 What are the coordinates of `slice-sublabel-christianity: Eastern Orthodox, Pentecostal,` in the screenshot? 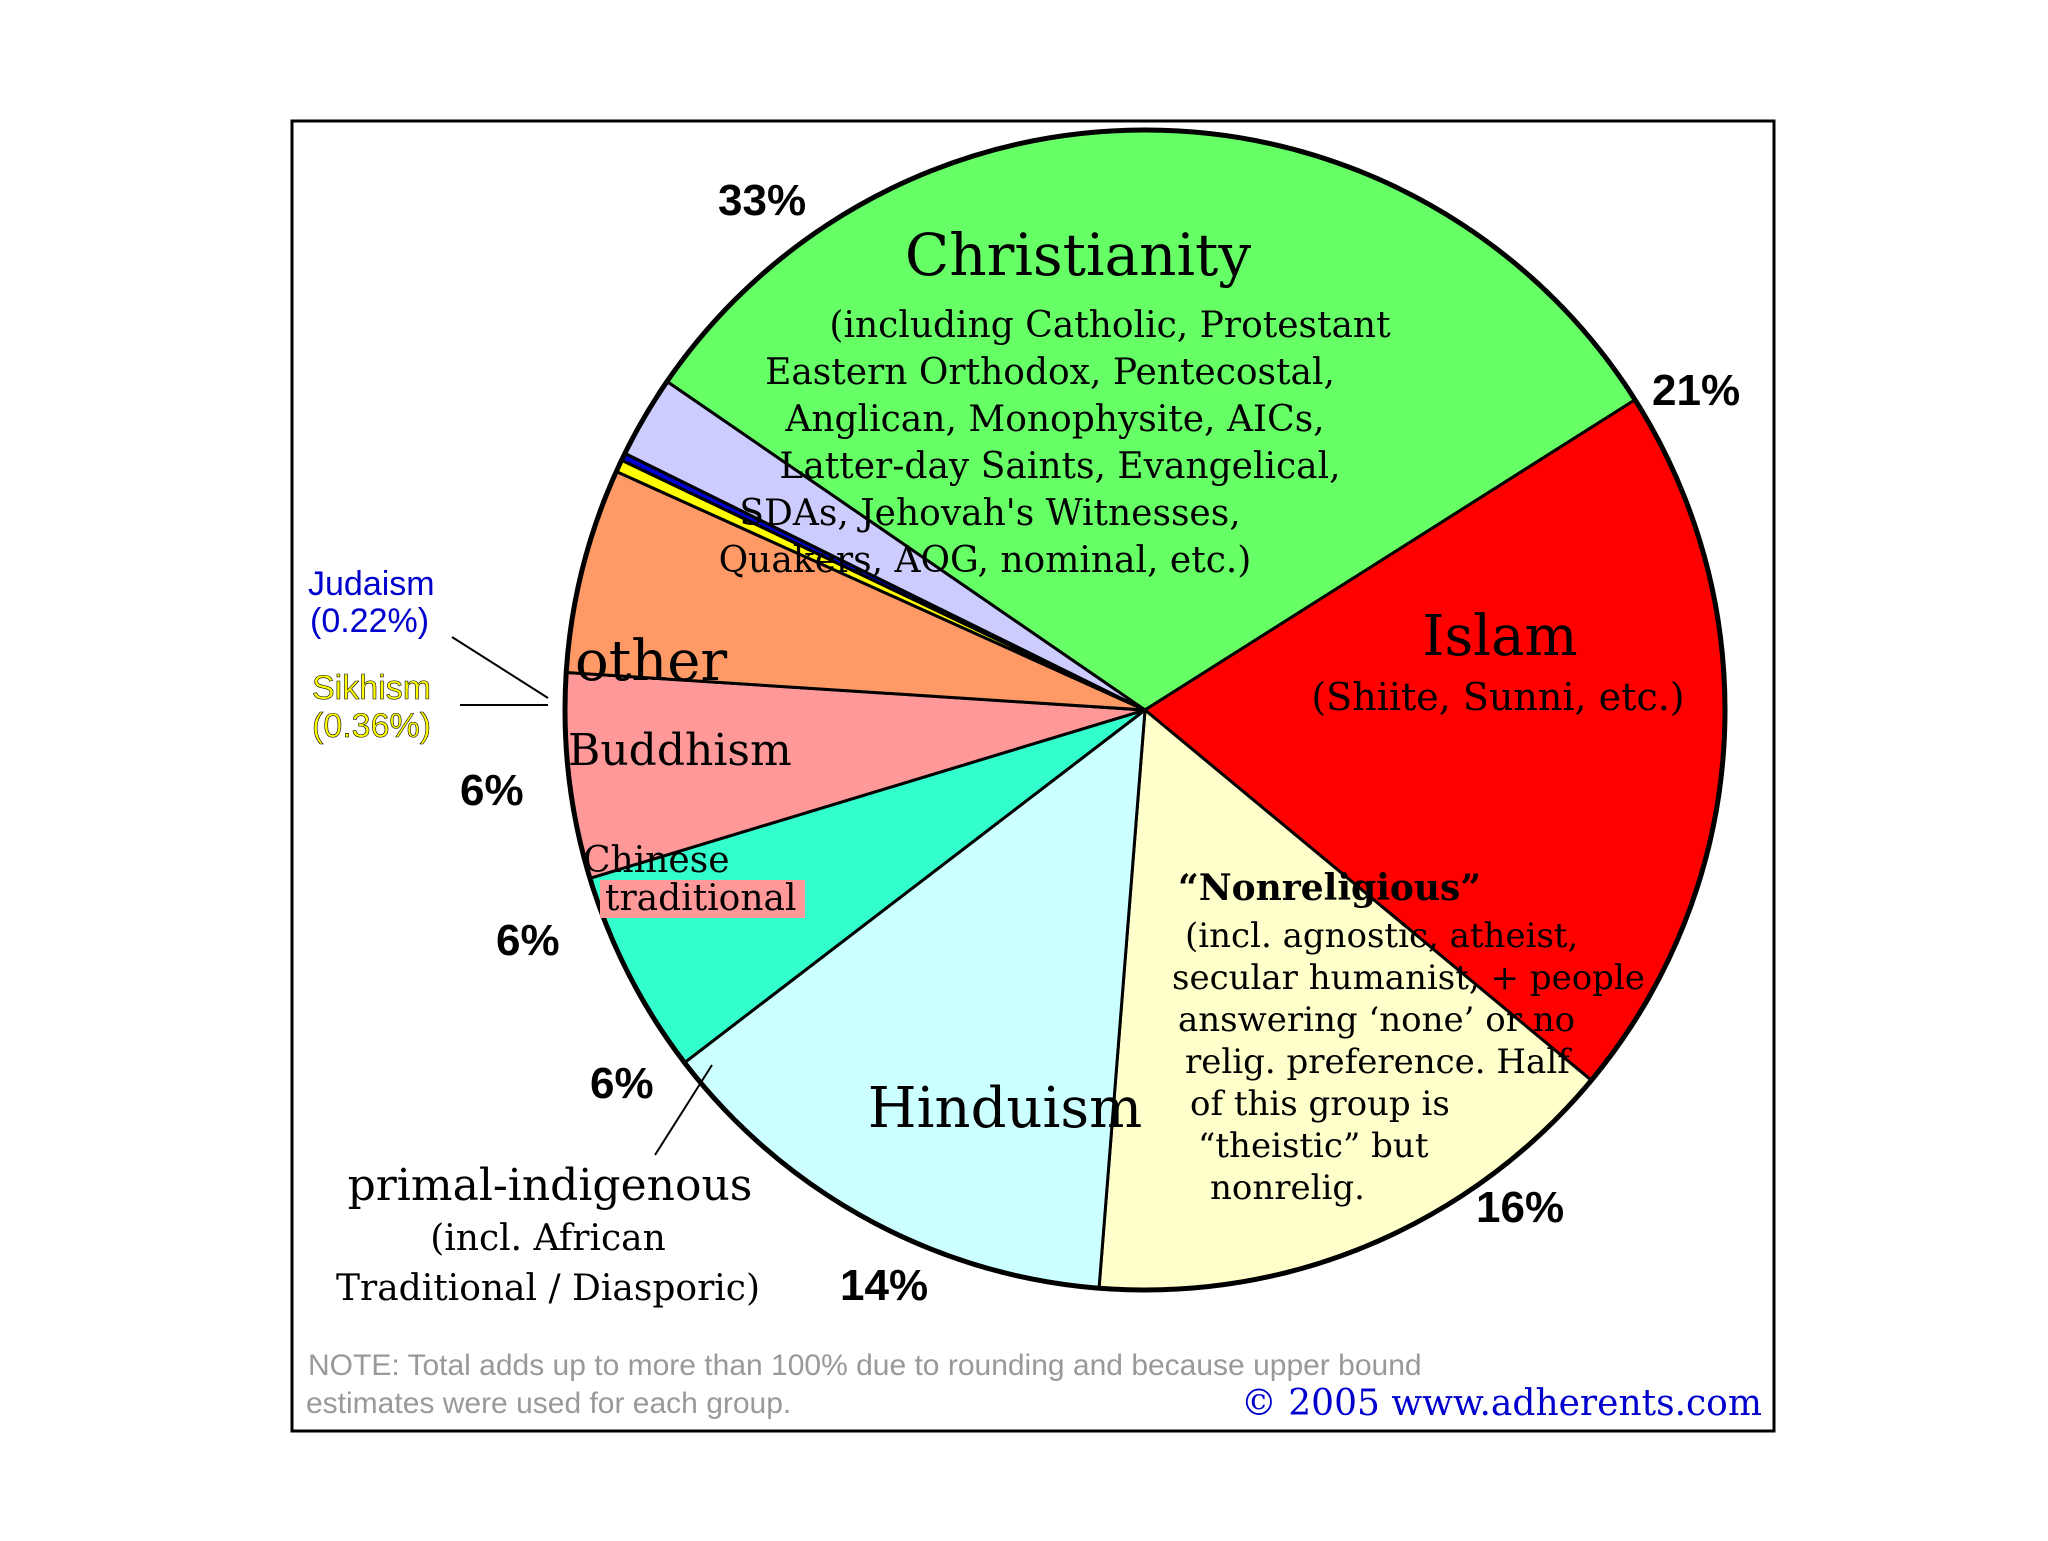 It's located at (1050, 372).